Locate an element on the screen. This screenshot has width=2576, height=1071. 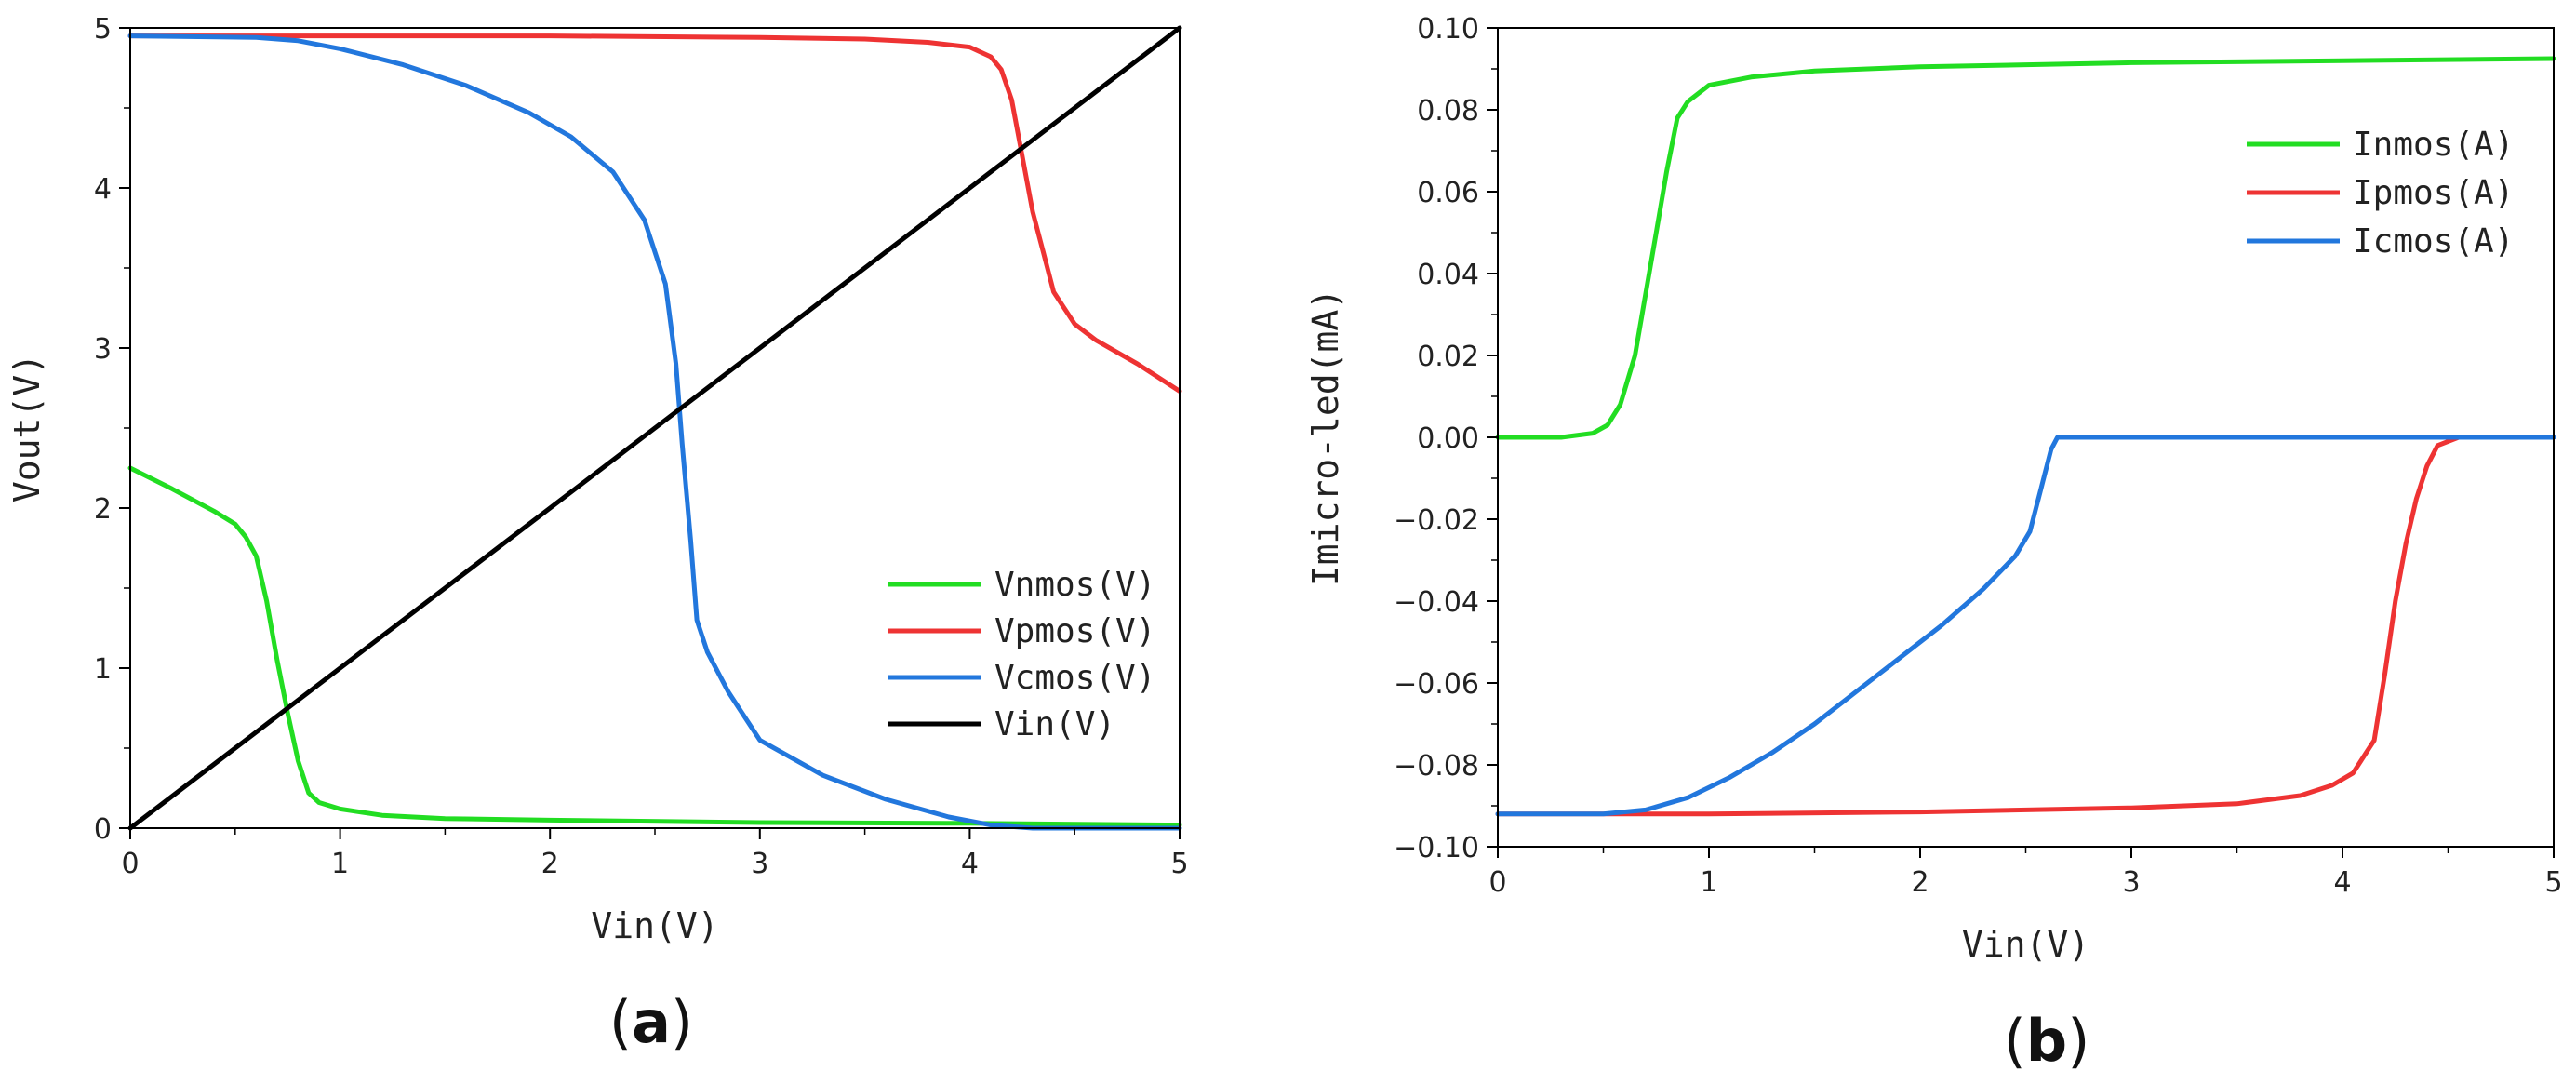
y-tick-label-a: 0 is located at coordinates (103, 829).